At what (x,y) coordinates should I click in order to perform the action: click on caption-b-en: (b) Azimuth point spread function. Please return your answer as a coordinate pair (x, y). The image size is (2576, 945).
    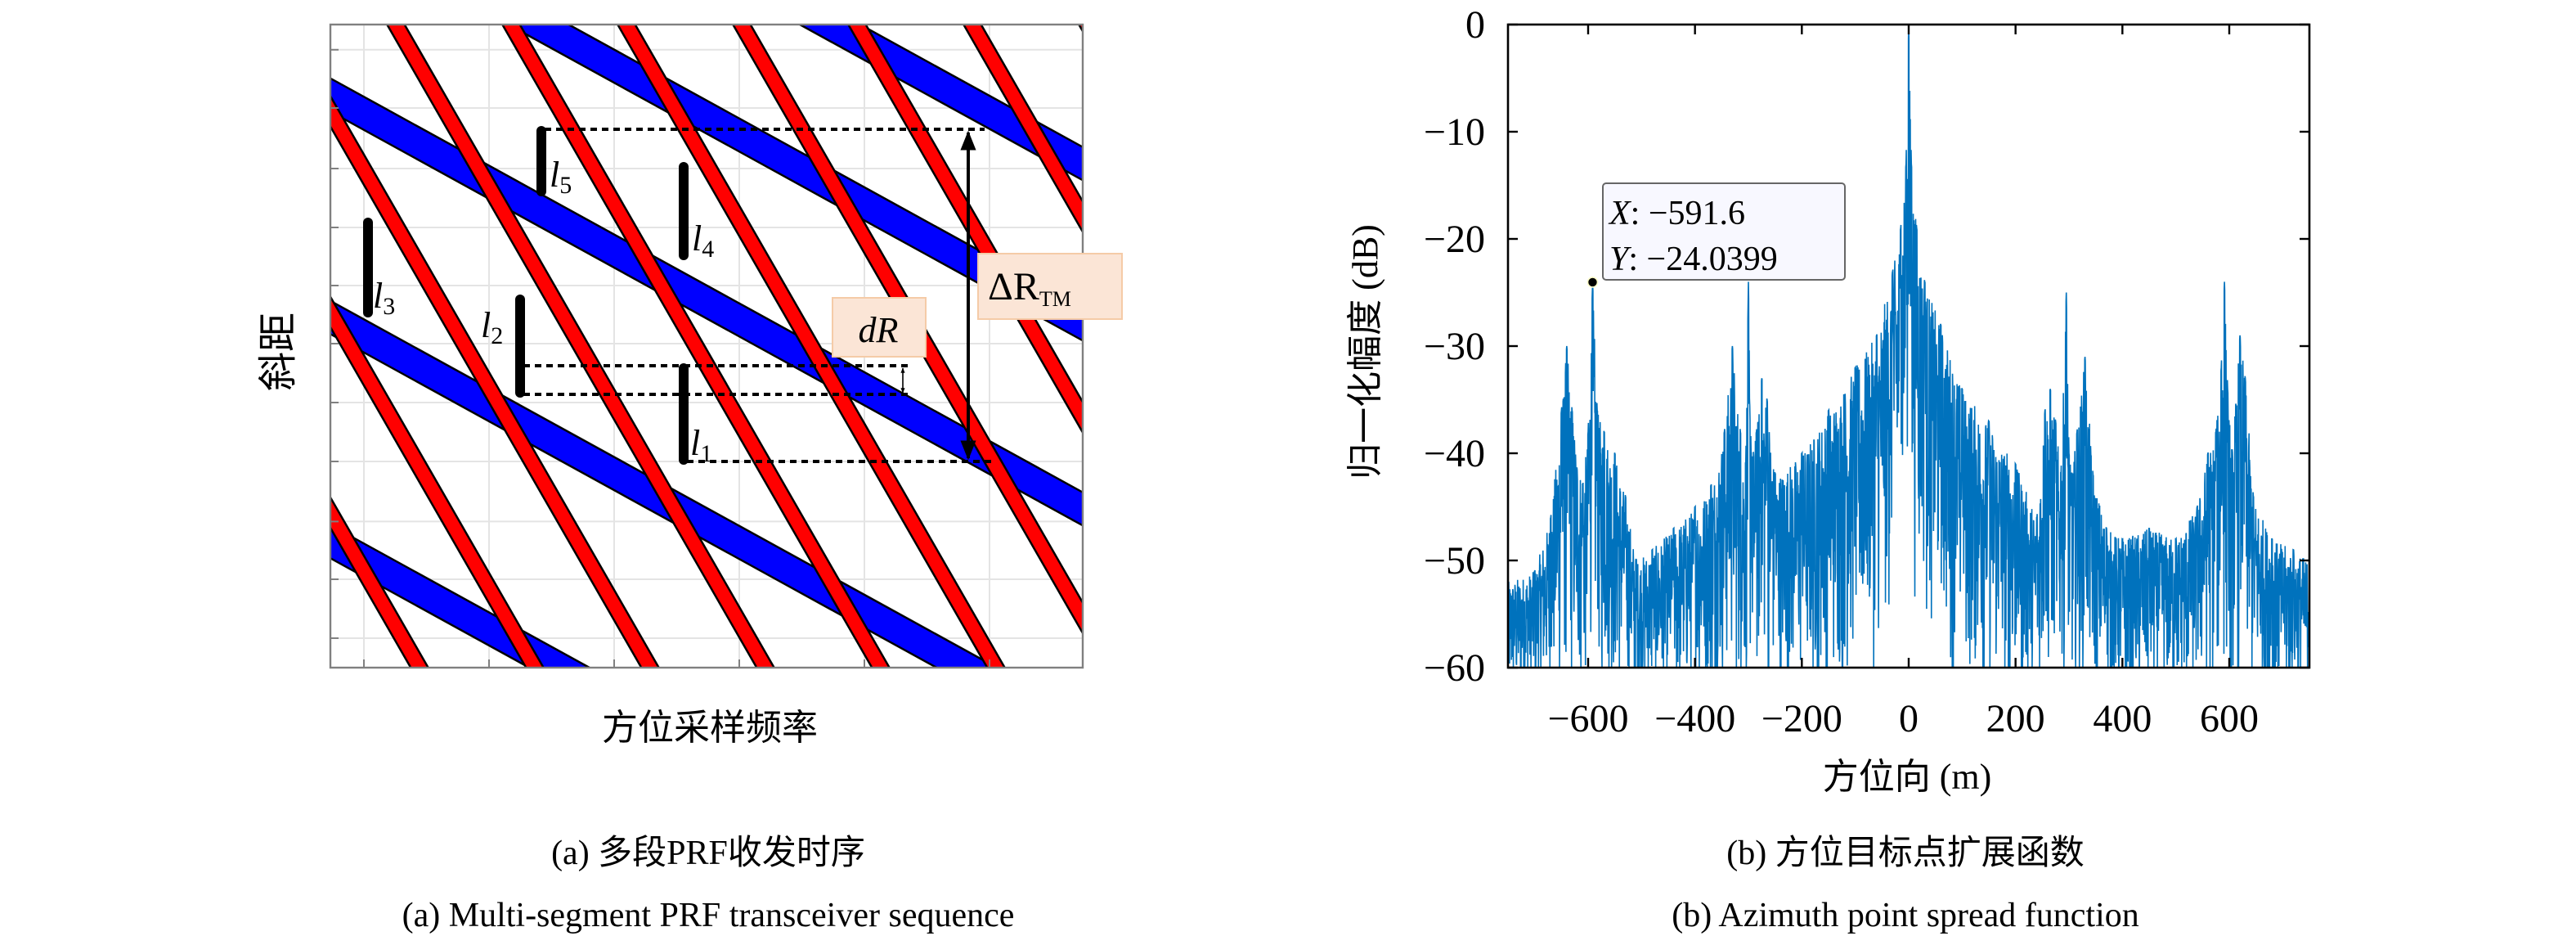
    Looking at the image, I should click on (1905, 916).